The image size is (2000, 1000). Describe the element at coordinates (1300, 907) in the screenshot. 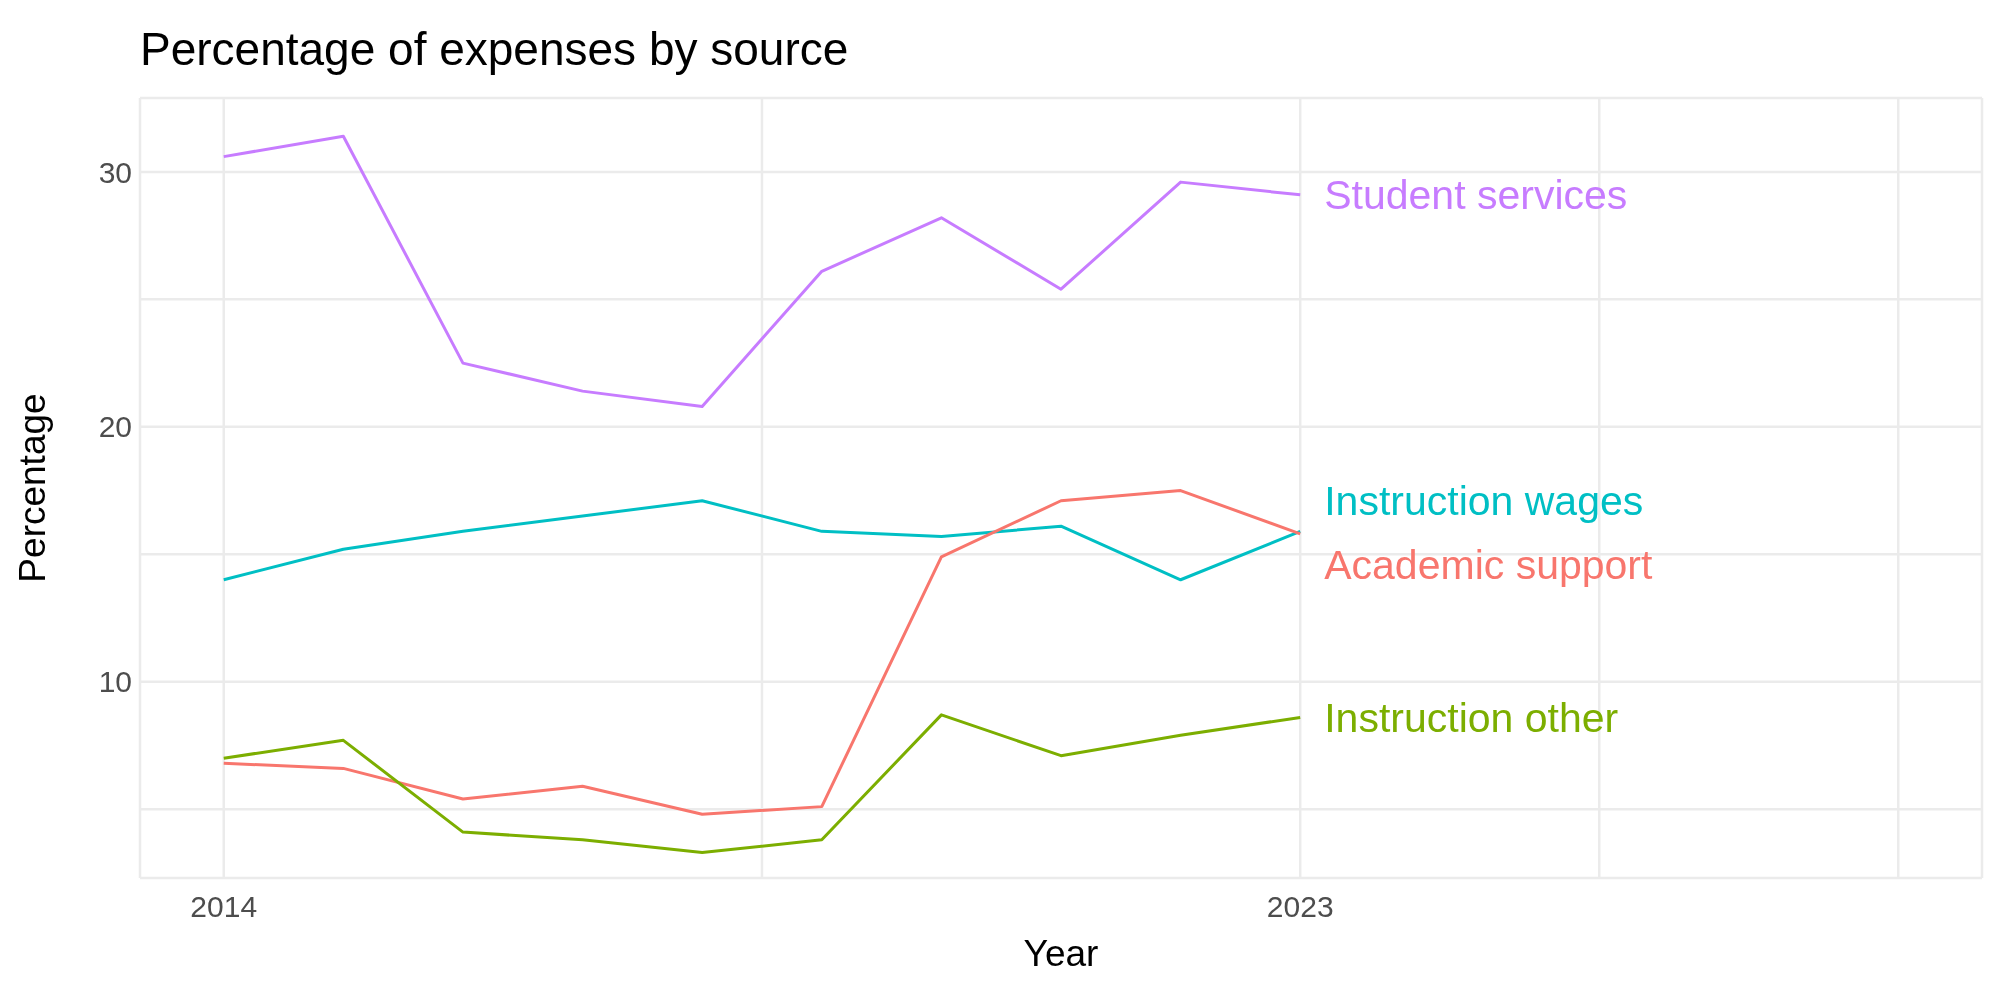

I see `x-tick-label: 2023` at that location.